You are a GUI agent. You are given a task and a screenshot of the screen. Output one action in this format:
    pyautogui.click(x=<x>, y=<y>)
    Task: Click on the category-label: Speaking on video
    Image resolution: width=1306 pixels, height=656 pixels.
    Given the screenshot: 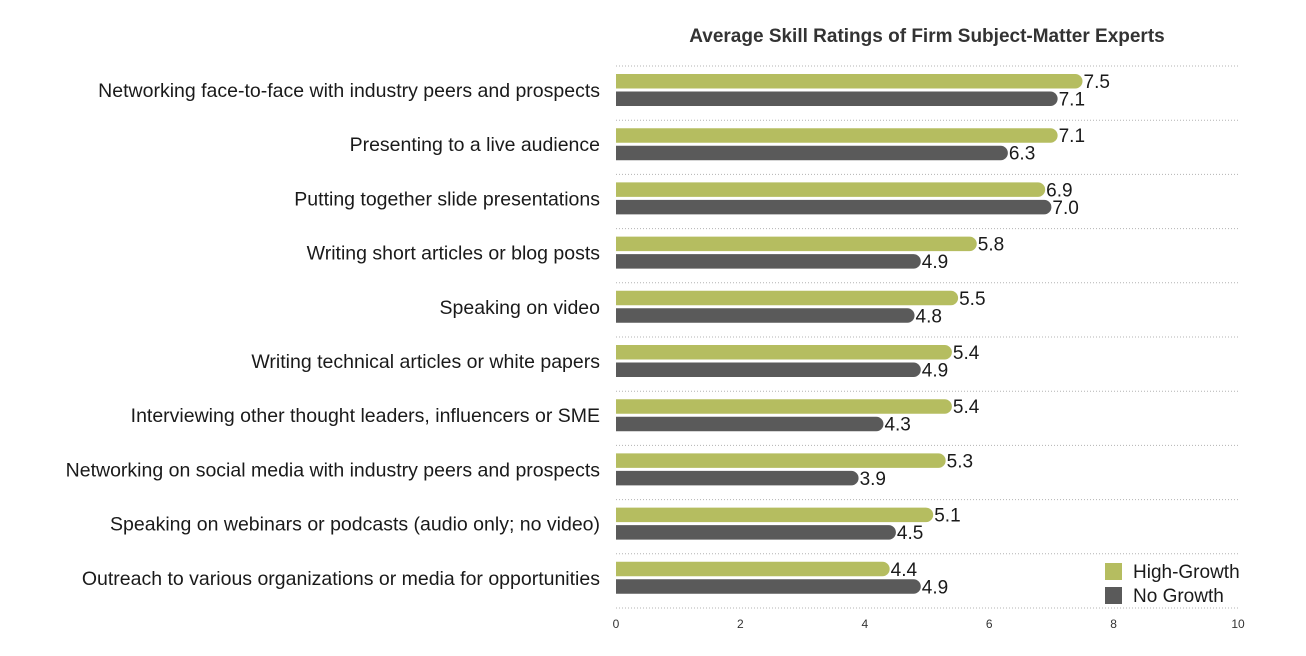 What is the action you would take?
    pyautogui.click(x=520, y=308)
    